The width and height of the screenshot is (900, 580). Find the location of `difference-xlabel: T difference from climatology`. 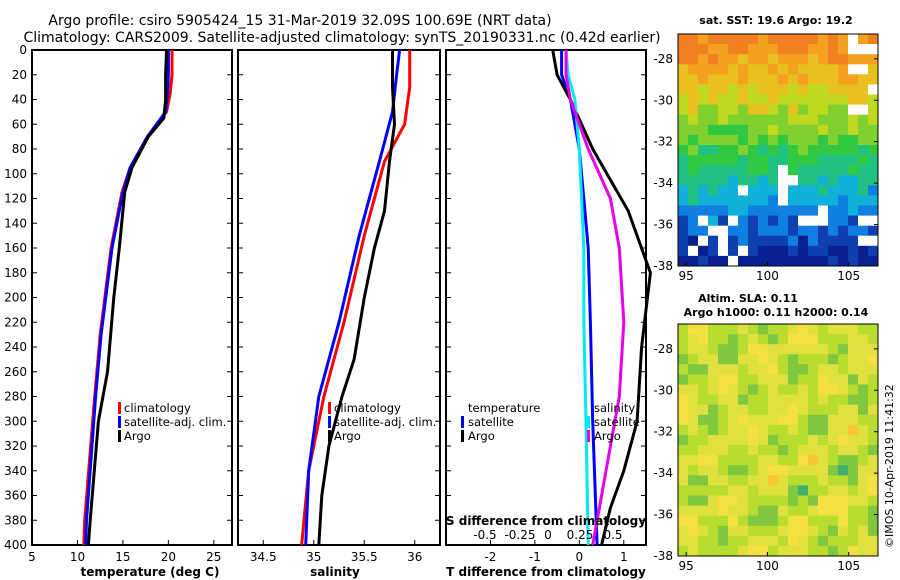

difference-xlabel: T difference from climatology is located at coordinates (546, 572).